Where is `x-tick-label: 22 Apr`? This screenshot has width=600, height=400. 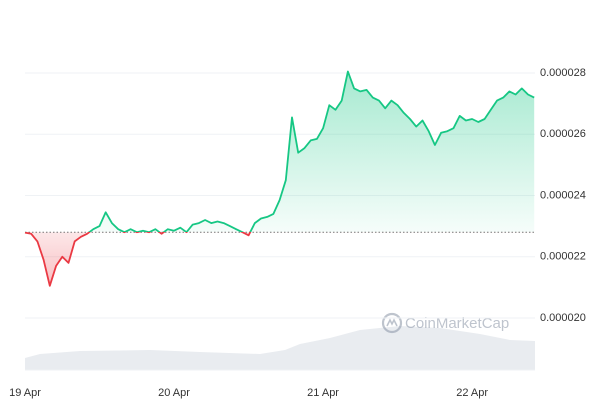 x-tick-label: 22 Apr is located at coordinates (472, 393).